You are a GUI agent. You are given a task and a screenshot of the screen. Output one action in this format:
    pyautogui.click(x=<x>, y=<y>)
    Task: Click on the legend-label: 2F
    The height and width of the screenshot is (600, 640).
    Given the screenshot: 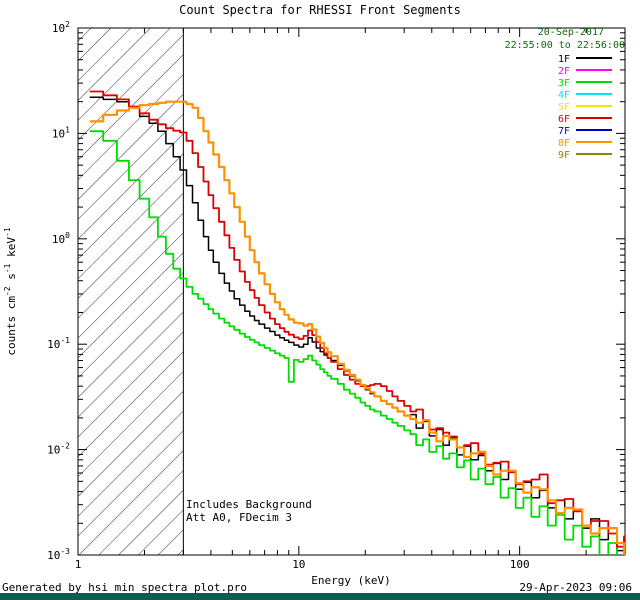 What is the action you would take?
    pyautogui.click(x=564, y=71)
    